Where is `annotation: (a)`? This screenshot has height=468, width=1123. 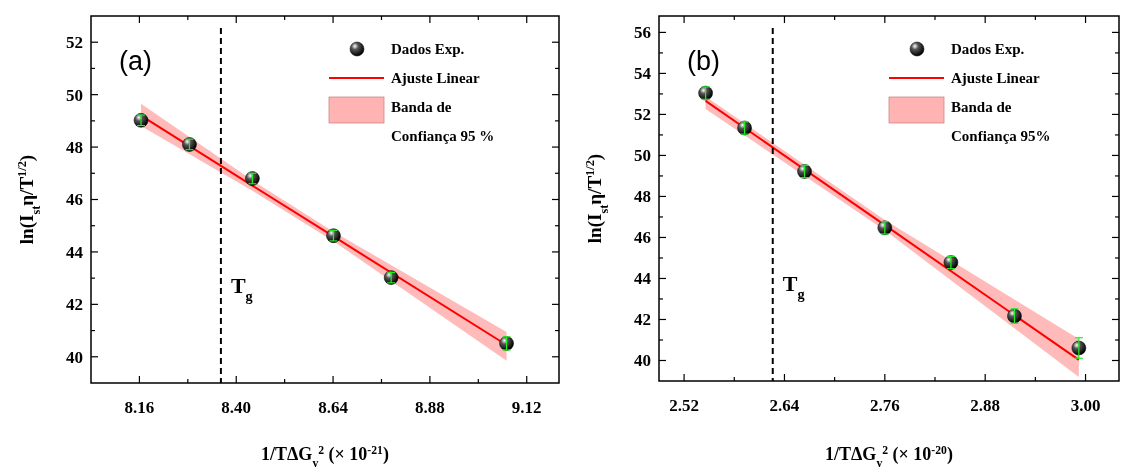 annotation: (a) is located at coordinates (135, 61).